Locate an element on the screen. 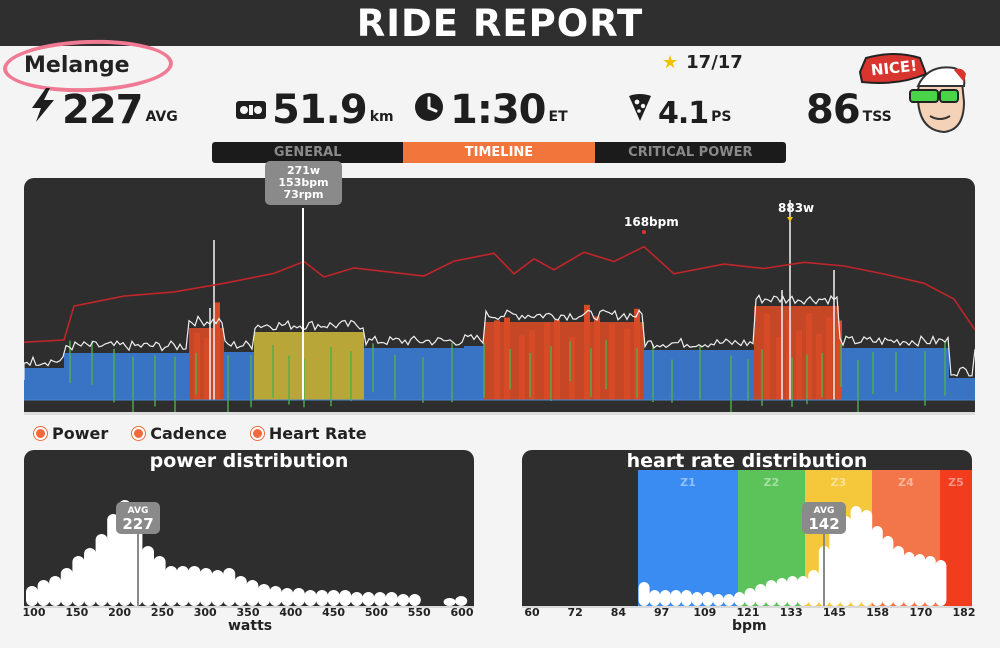 The height and width of the screenshot is (648, 1000). avatar-icon: NICE! is located at coordinates (913, 93).